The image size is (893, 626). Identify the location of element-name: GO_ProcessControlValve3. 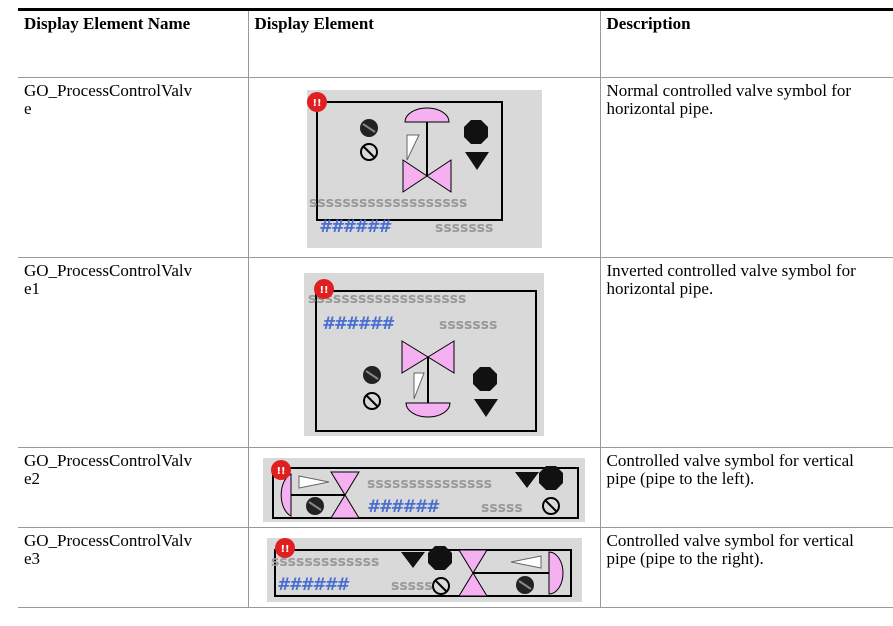
(108, 549).